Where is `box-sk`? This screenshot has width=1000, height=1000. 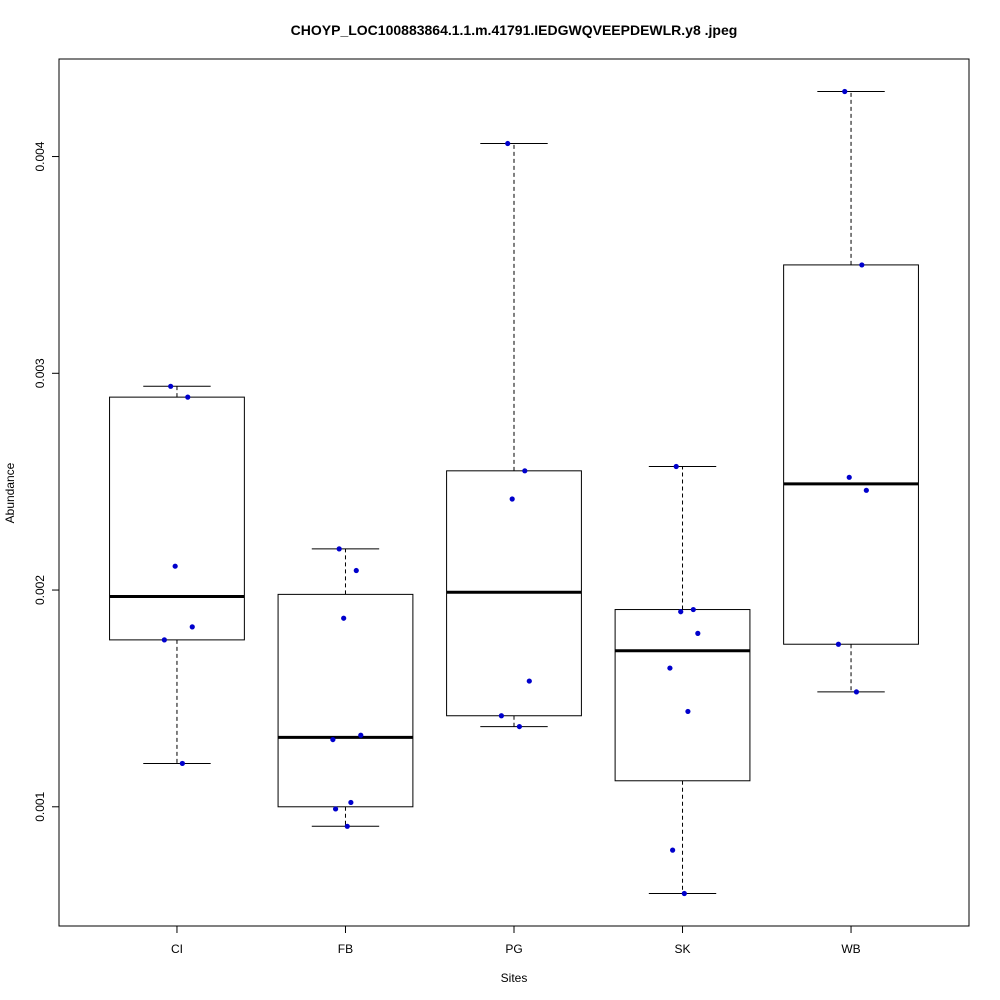 box-sk is located at coordinates (682, 679).